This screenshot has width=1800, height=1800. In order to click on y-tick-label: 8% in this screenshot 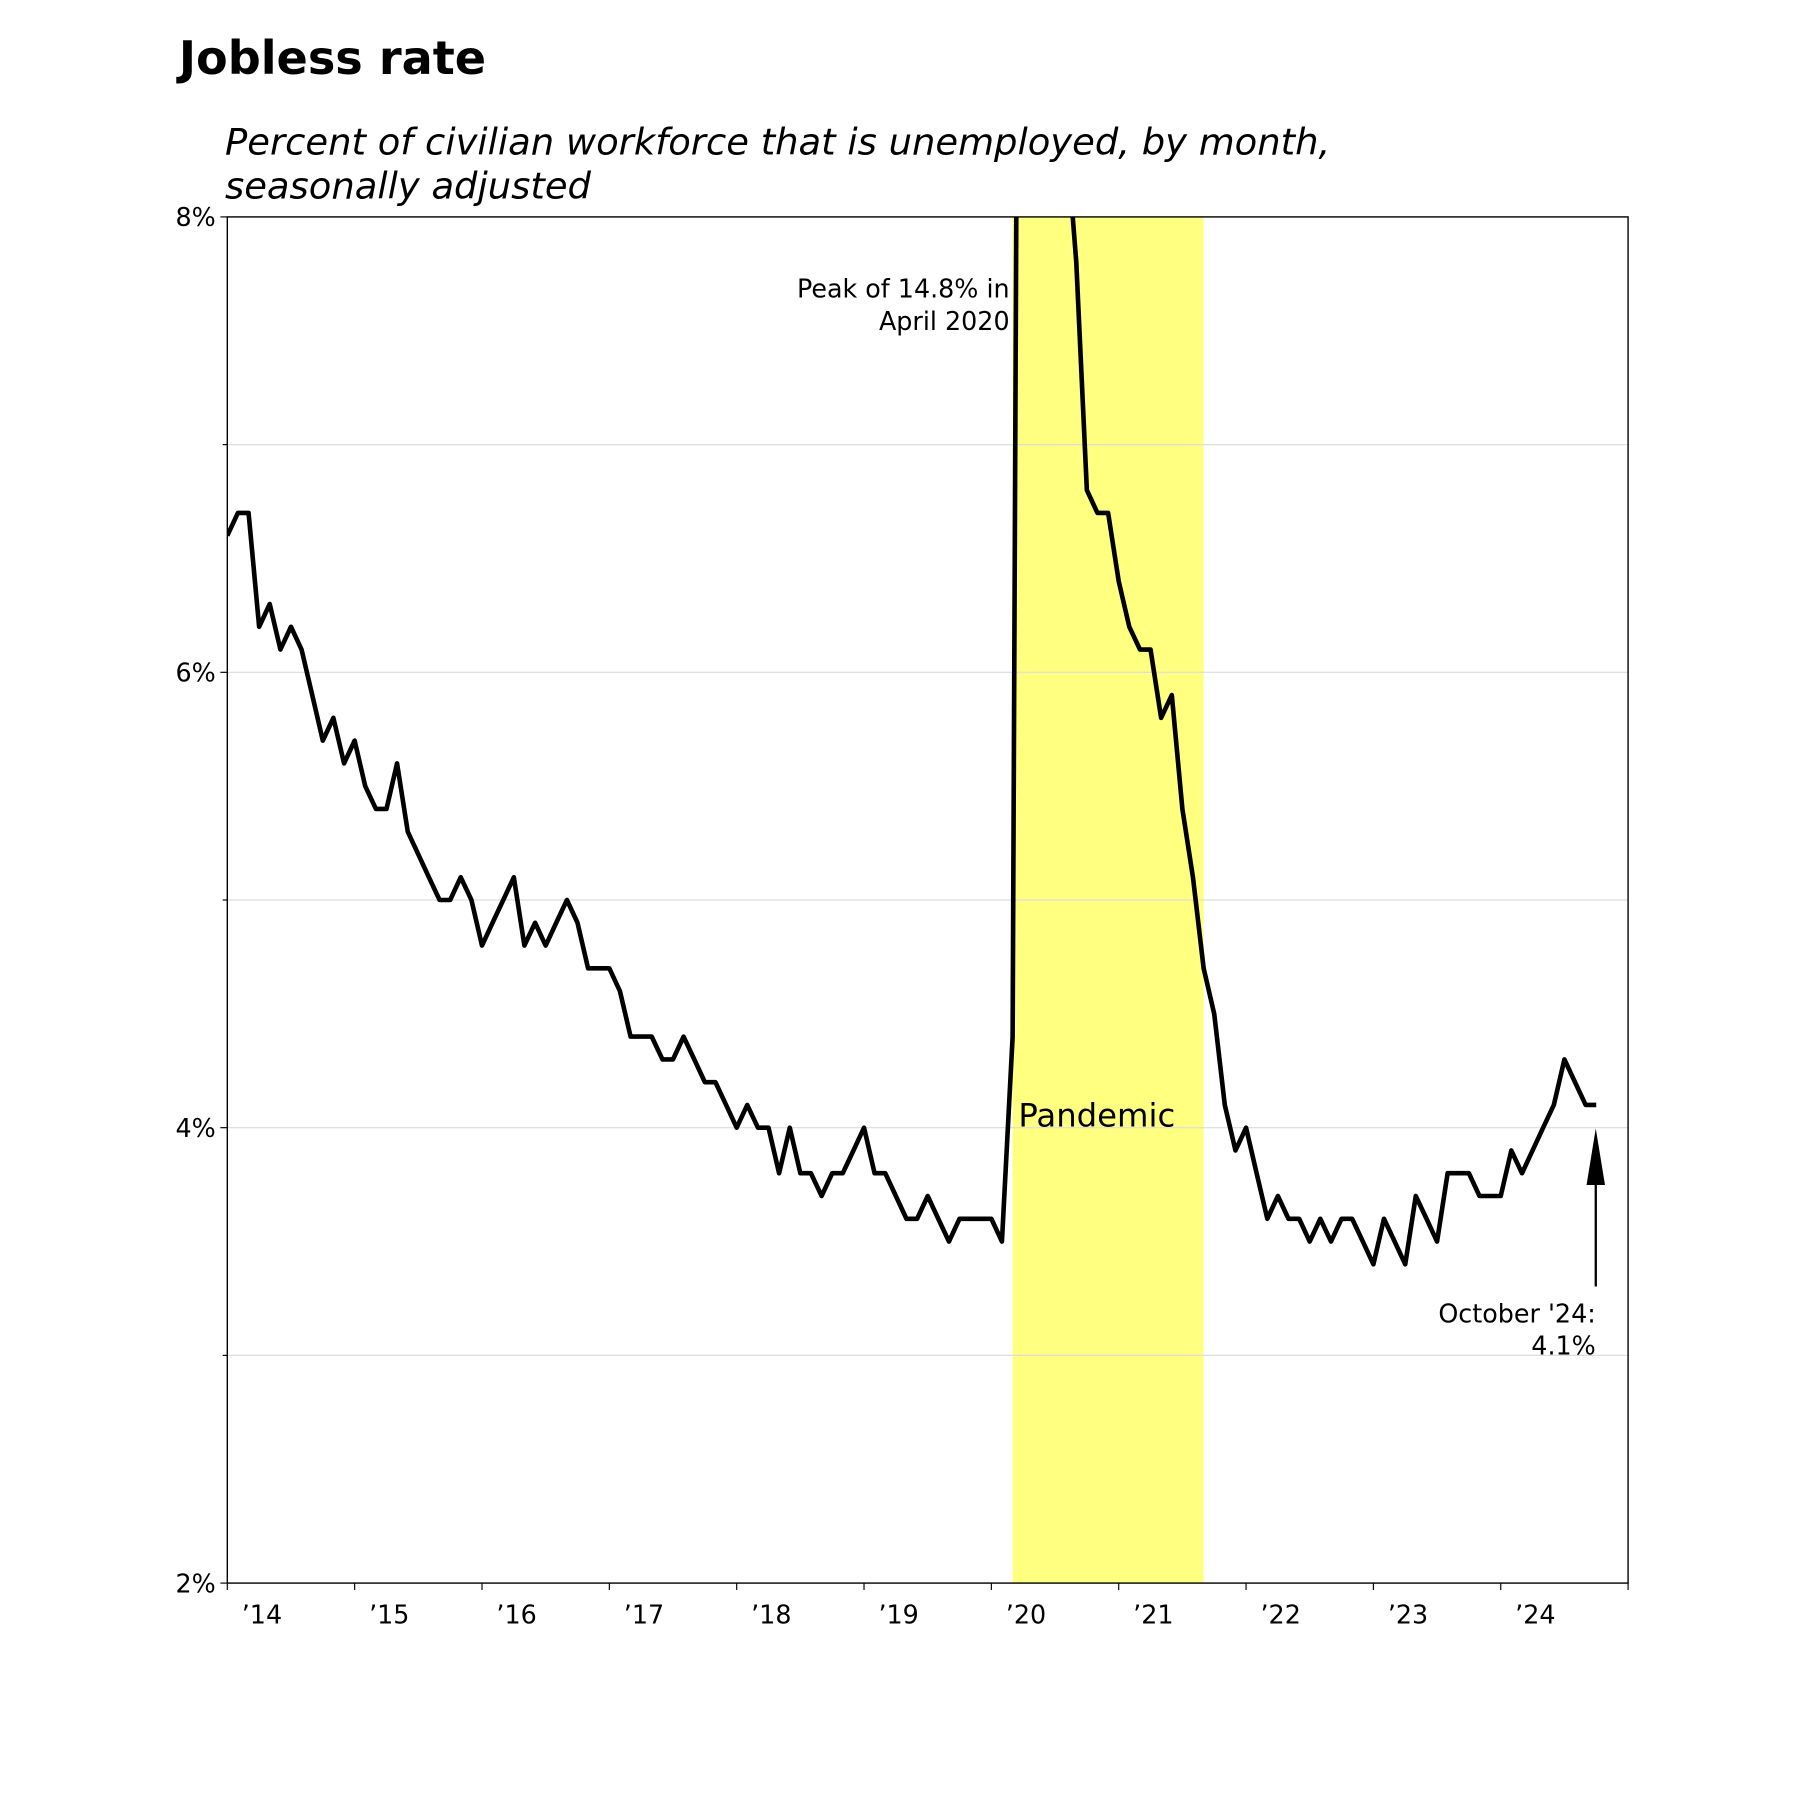, I will do `click(196, 217)`.